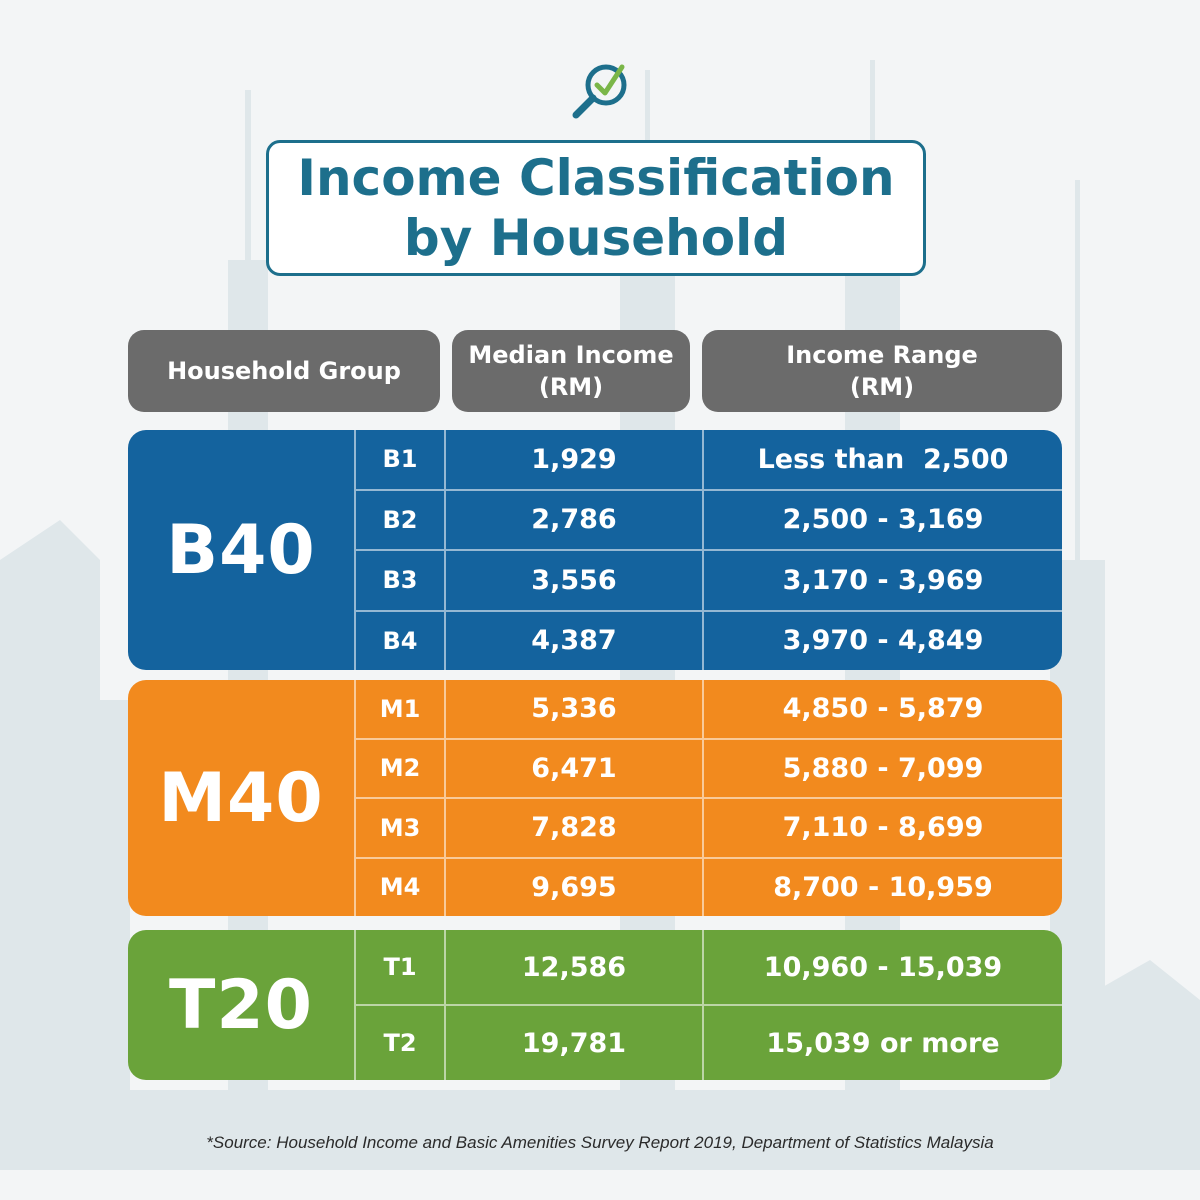  What do you see at coordinates (573, 828) in the screenshot?
I see `cell-median: 7,828` at bounding box center [573, 828].